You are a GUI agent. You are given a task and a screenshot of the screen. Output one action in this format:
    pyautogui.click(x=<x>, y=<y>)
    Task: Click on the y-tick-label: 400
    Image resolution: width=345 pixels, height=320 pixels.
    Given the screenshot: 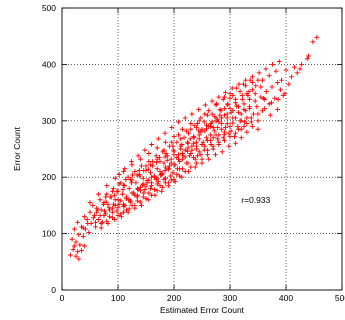 What is the action you would take?
    pyautogui.click(x=49, y=64)
    